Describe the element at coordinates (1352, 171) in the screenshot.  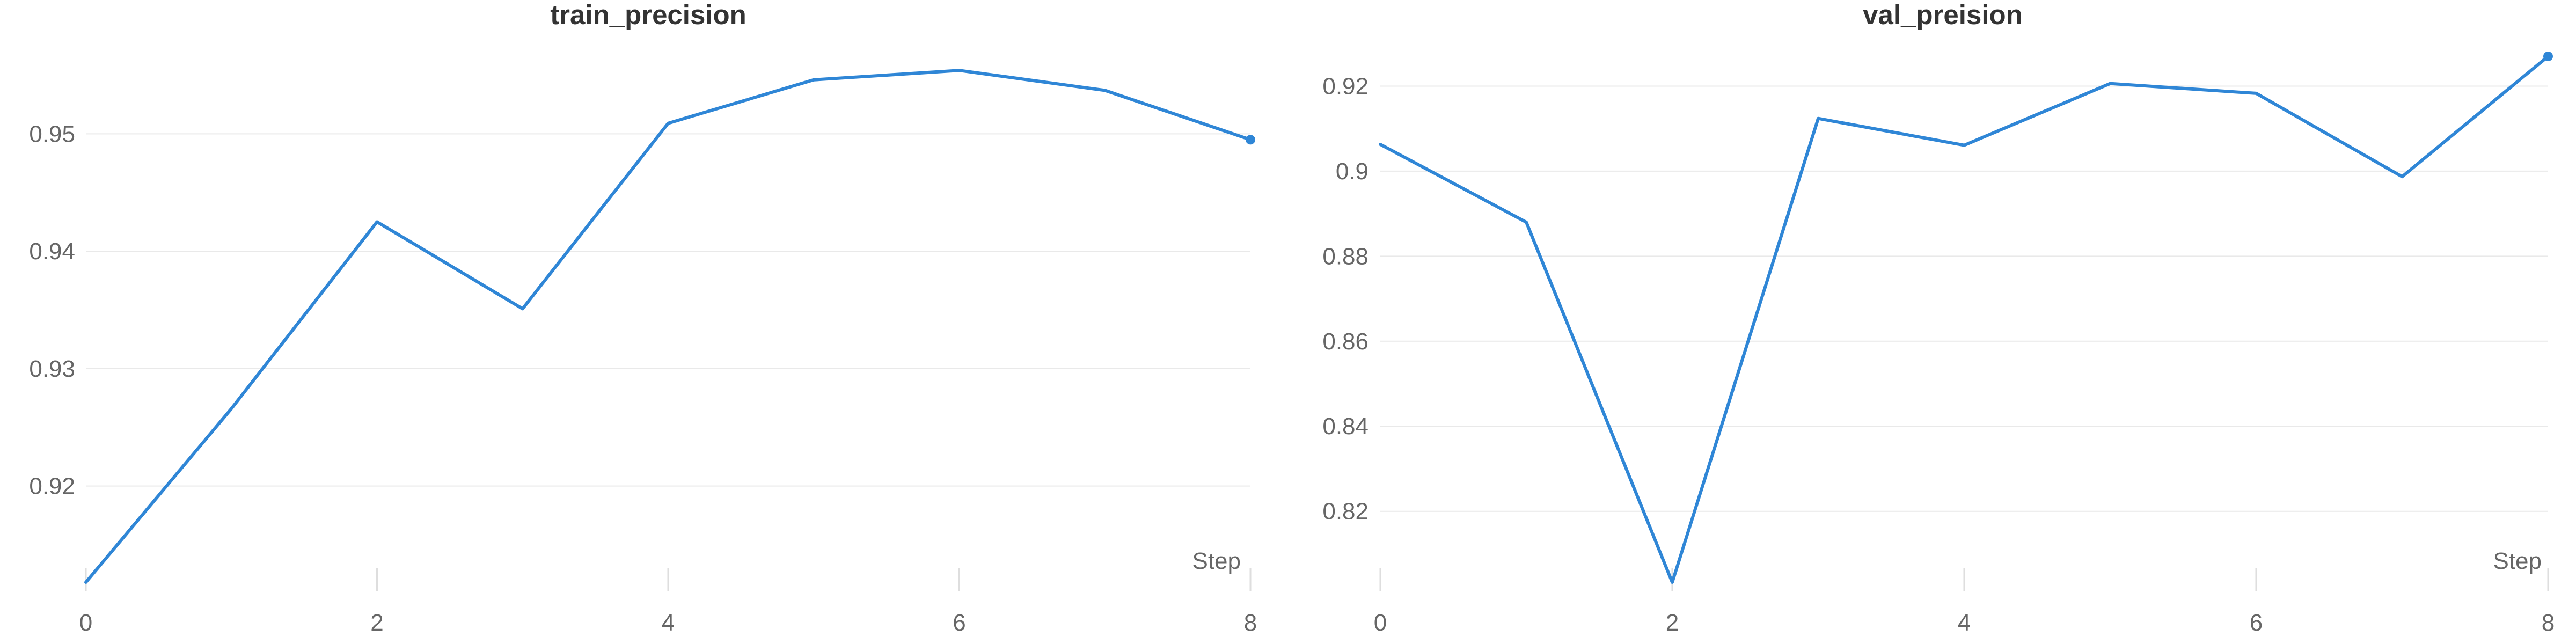
I see `y-tick-label: 0.9` at that location.